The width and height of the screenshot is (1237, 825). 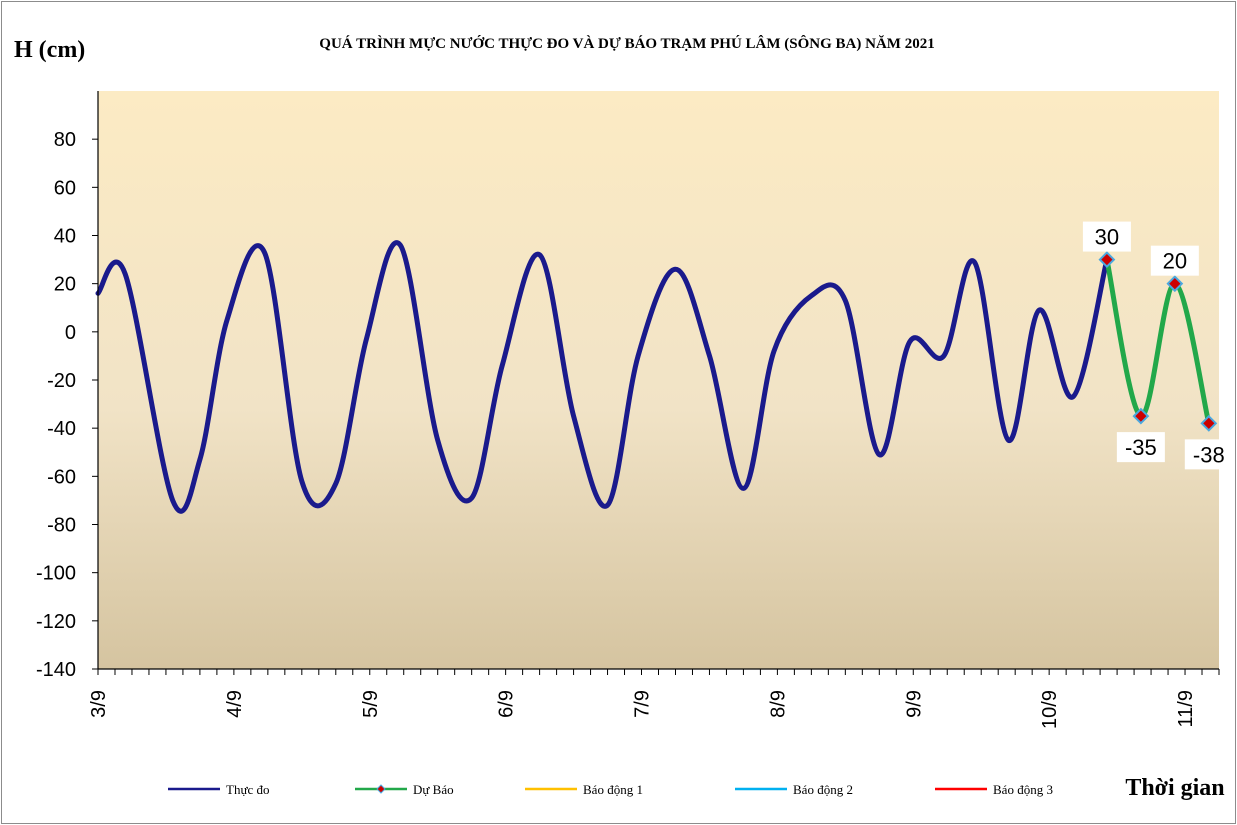 I want to click on y-tick-label: 20, so click(x=65, y=285).